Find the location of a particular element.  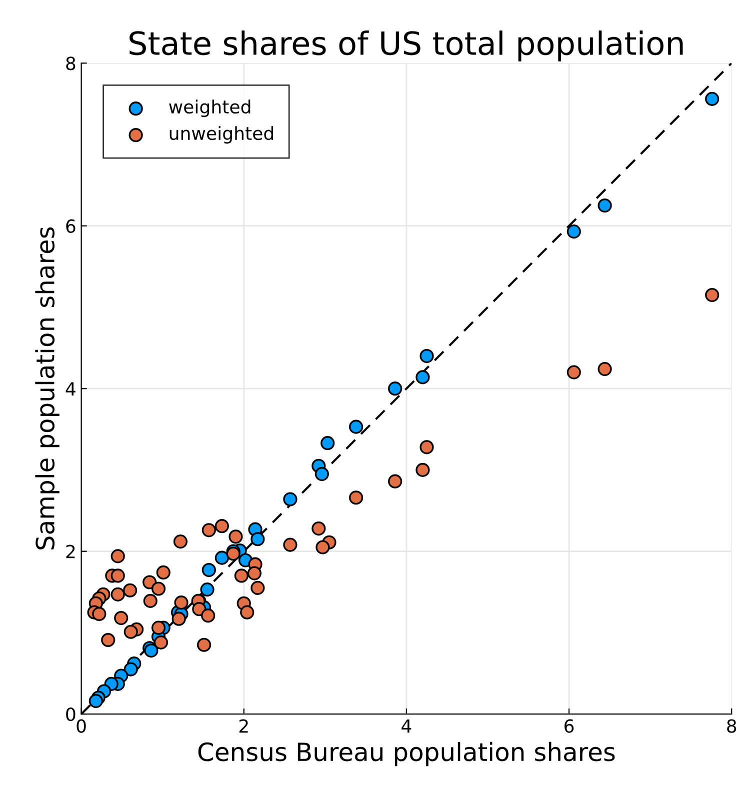

x-axis-title: Census Bureau population shares is located at coordinates (406, 754).